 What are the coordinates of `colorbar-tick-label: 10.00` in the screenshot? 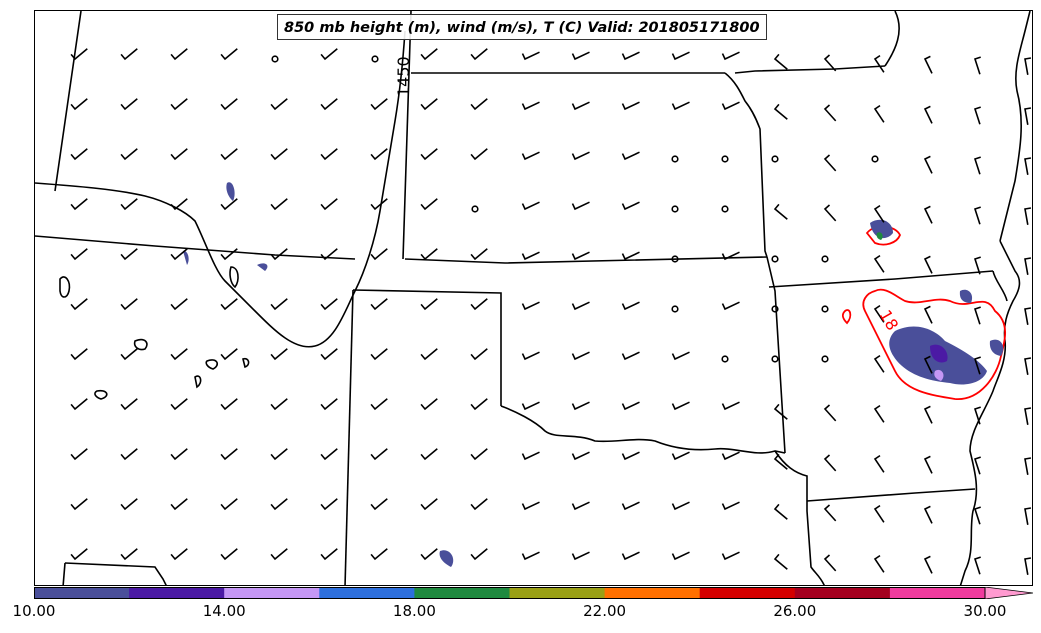 It's located at (34, 611).